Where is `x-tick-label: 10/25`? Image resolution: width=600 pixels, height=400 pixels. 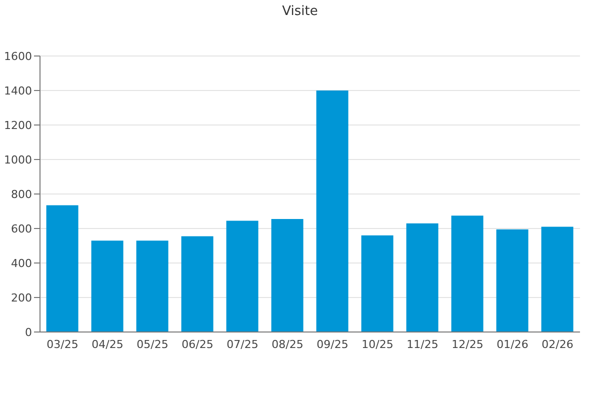
x-tick-label: 10/25 is located at coordinates (378, 344).